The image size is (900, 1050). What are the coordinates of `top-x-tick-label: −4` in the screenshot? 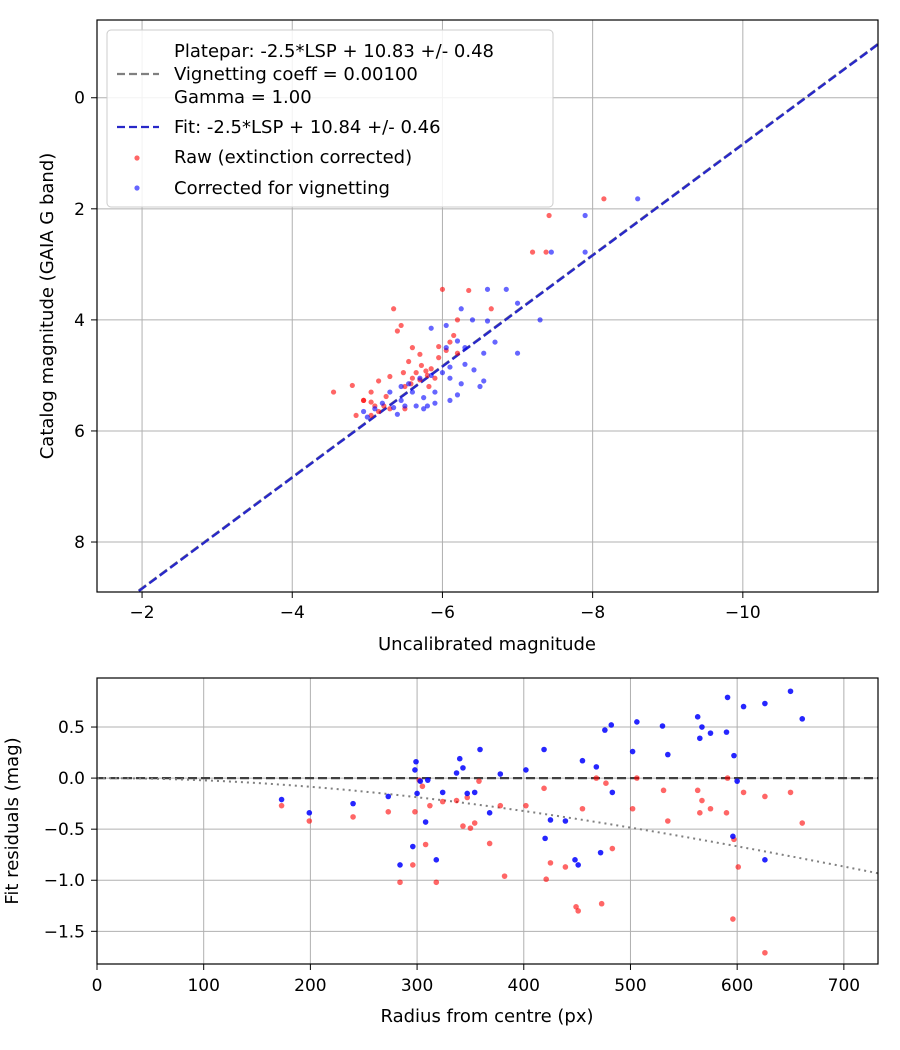 It's located at (292, 613).